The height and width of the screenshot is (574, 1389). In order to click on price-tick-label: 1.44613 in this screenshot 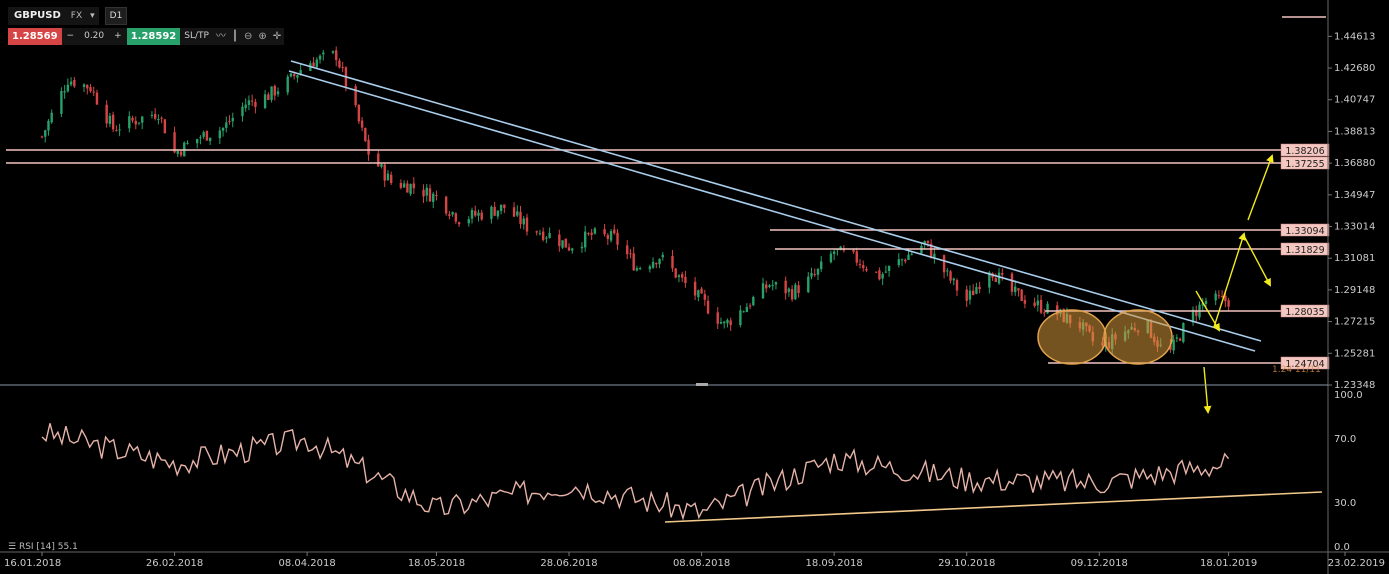, I will do `click(1354, 36)`.